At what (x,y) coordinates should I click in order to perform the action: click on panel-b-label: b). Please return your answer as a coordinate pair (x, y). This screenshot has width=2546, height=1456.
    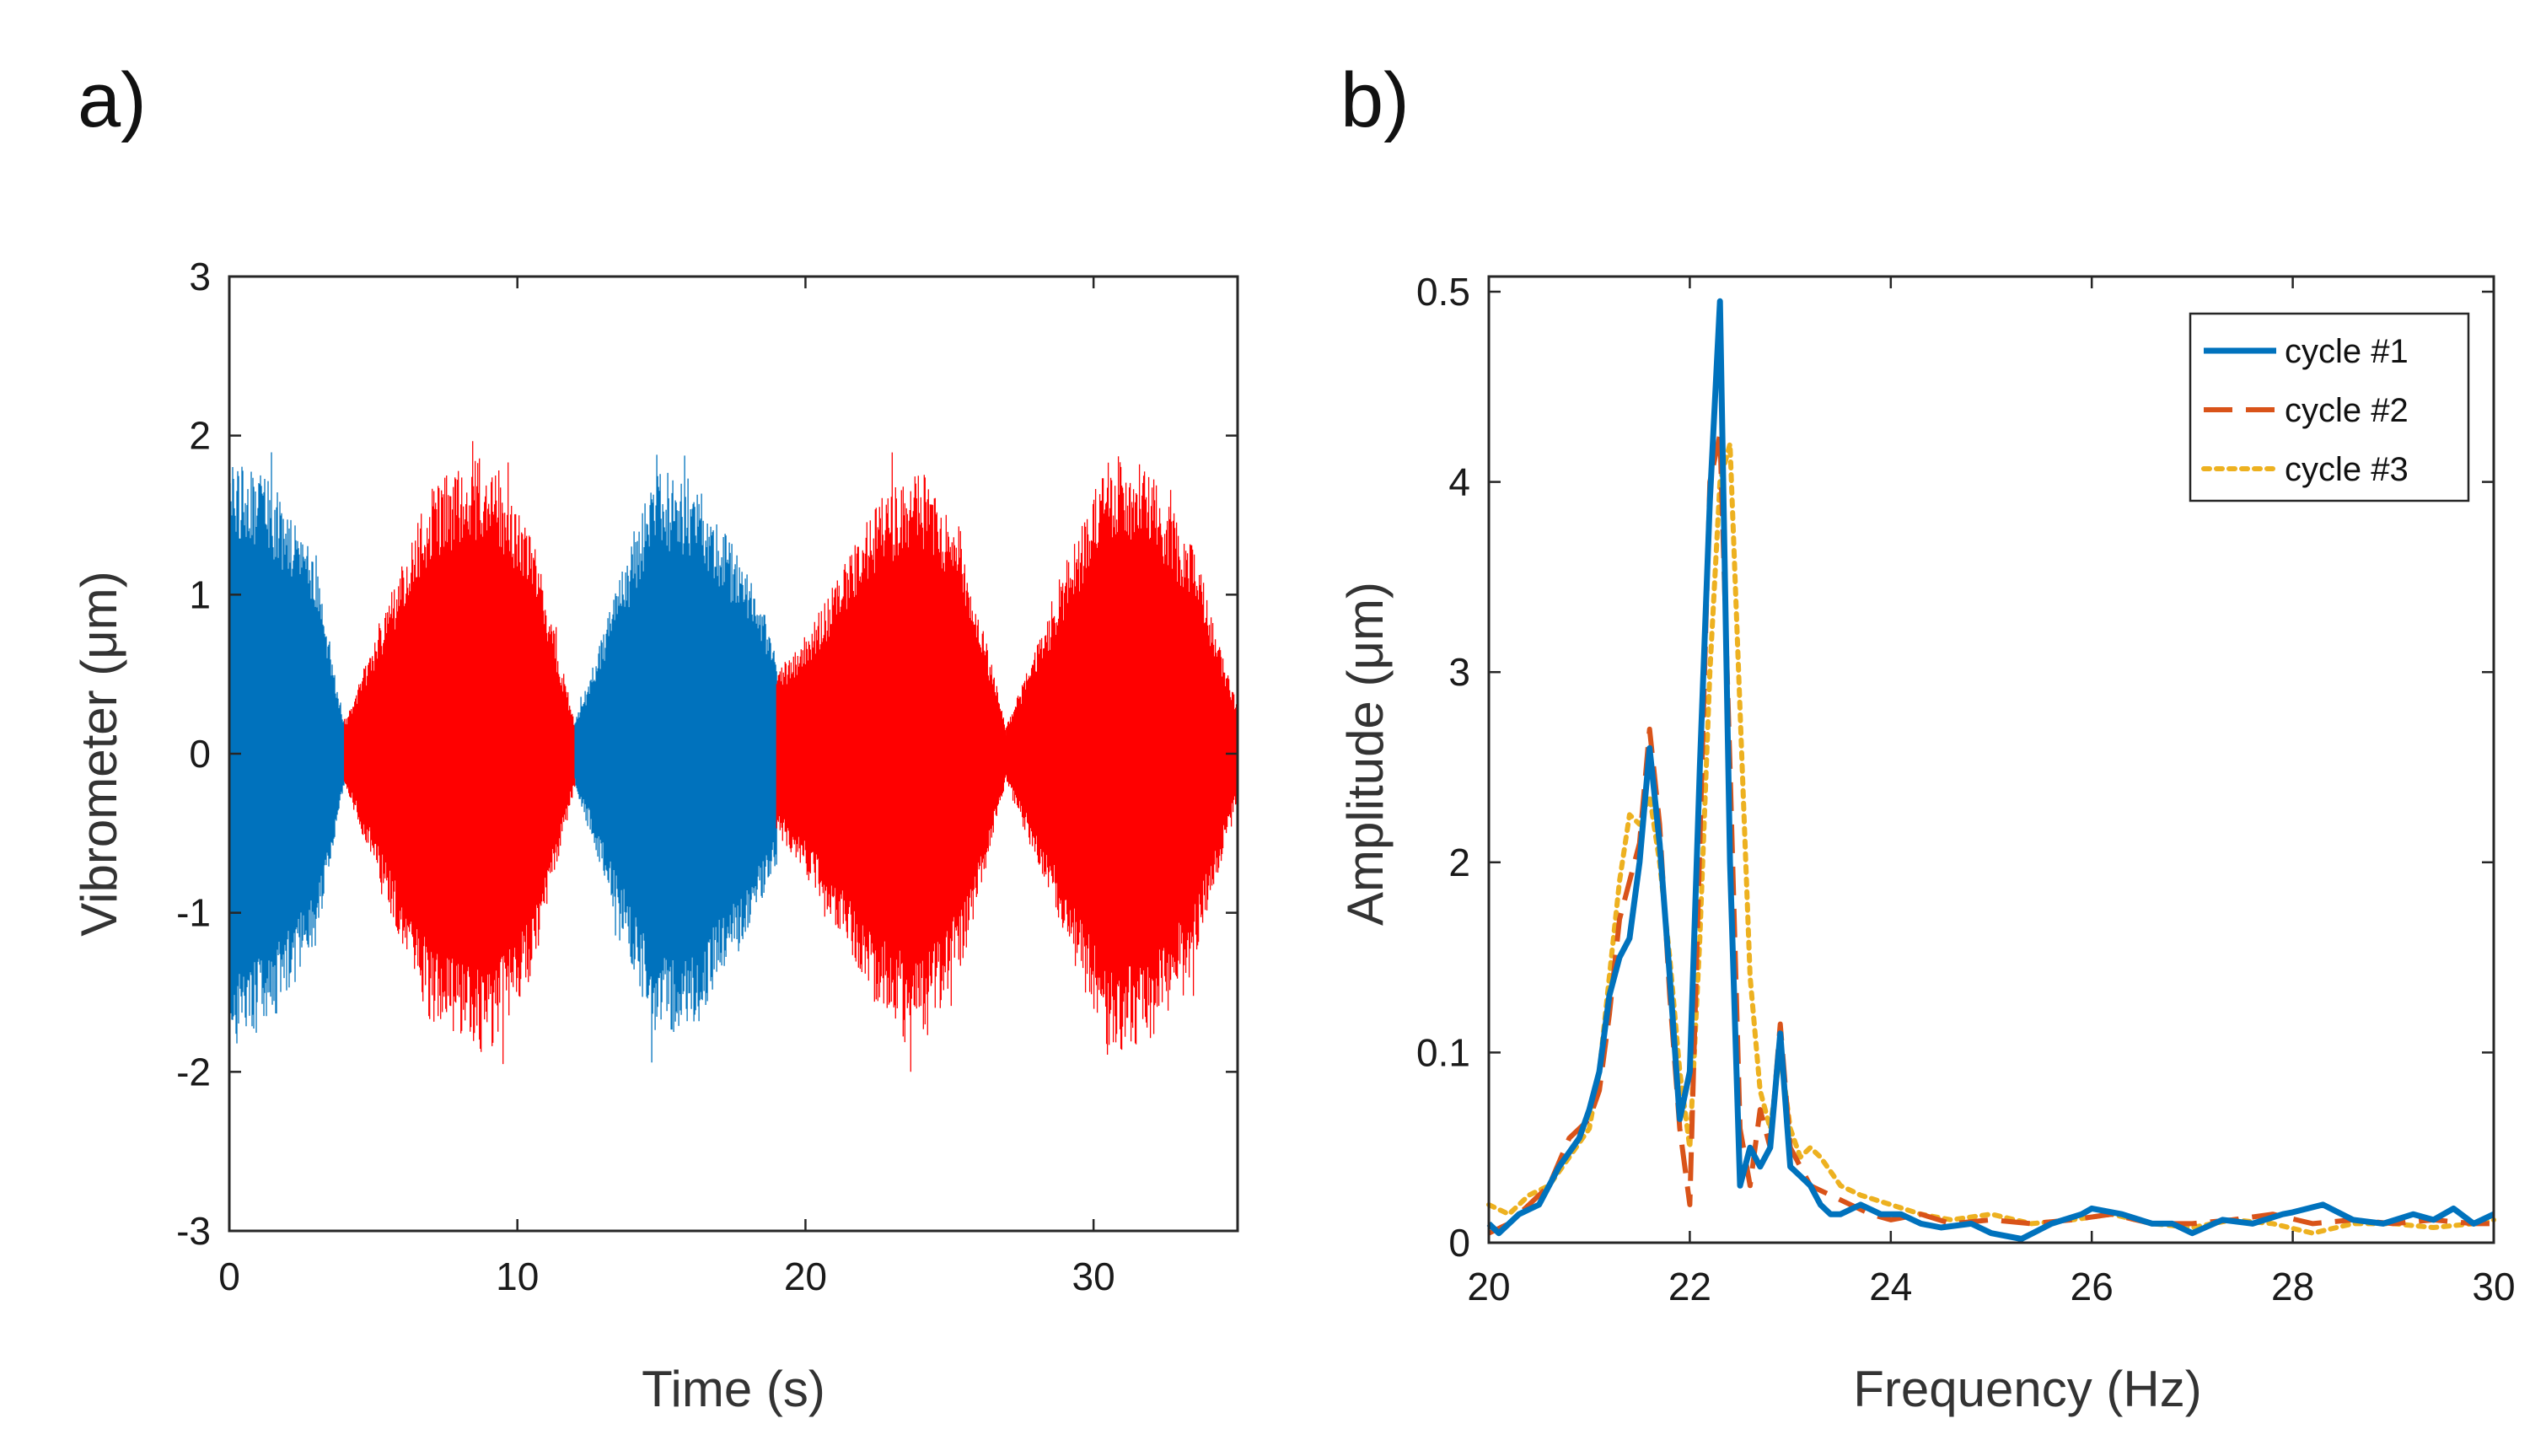
    Looking at the image, I should click on (1375, 100).